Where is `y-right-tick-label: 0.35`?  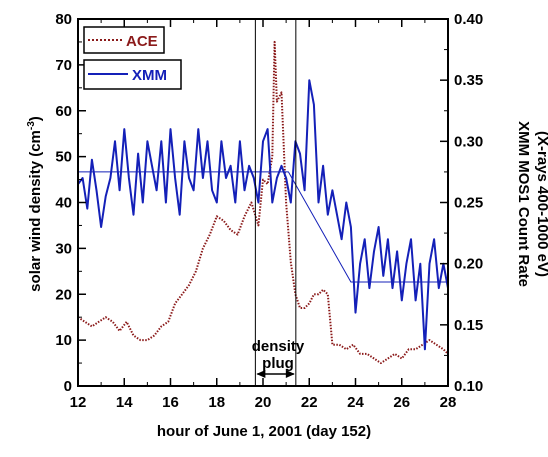 y-right-tick-label: 0.35 is located at coordinates (468, 80).